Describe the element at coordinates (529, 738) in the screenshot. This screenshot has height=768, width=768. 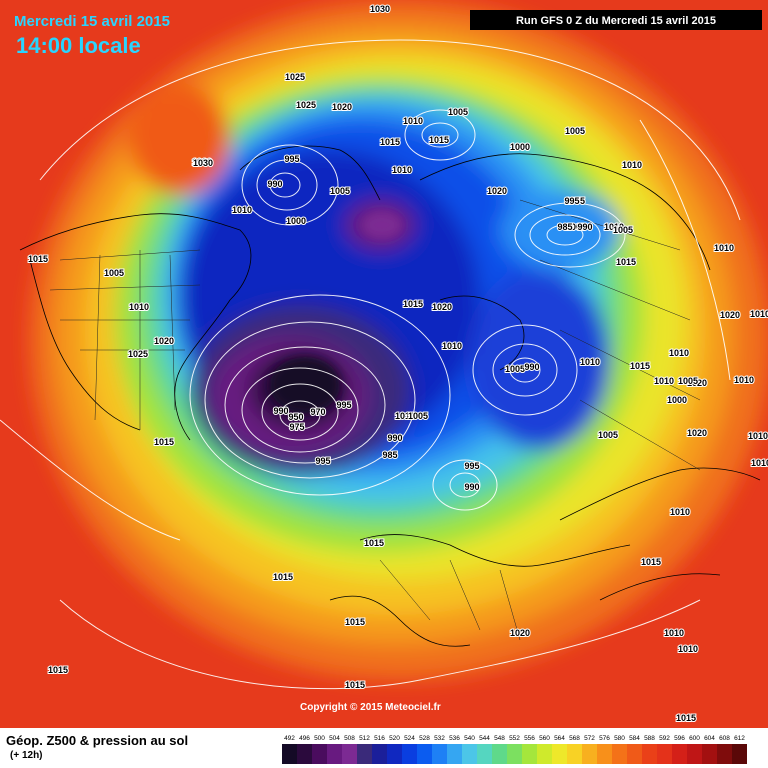
I see `scale-label: 556` at that location.